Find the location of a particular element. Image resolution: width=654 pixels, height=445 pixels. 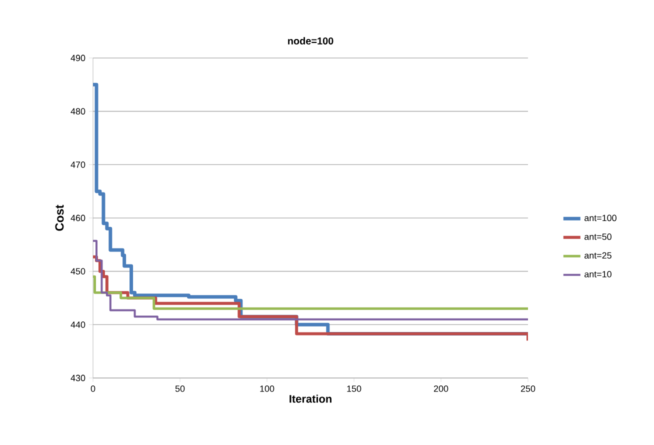

x-tick-label: 50 is located at coordinates (180, 389).